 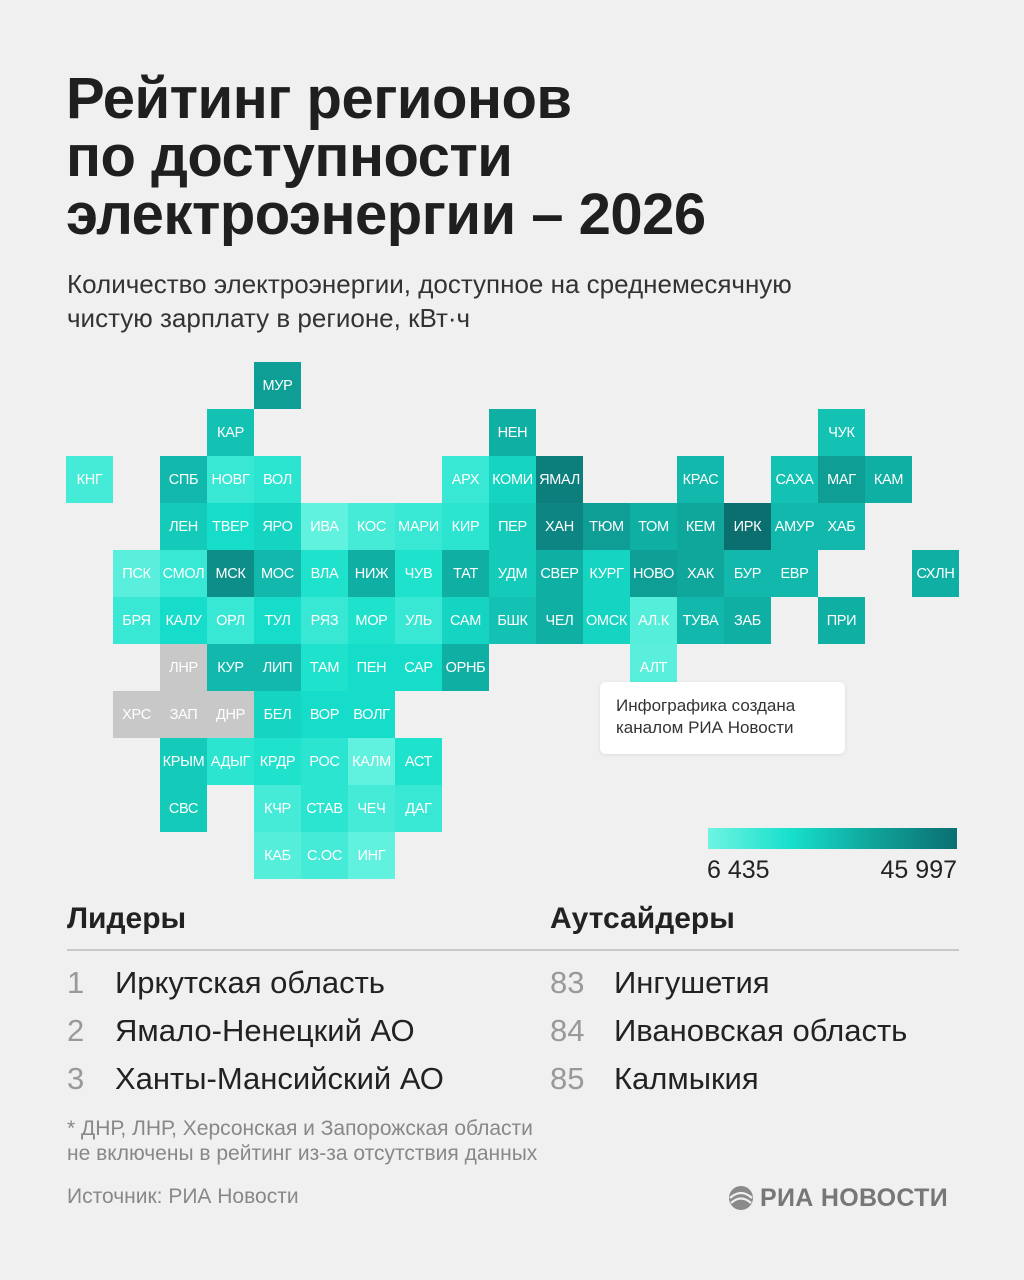 I want to click on region-tile: ВЛА, so click(x=324, y=573).